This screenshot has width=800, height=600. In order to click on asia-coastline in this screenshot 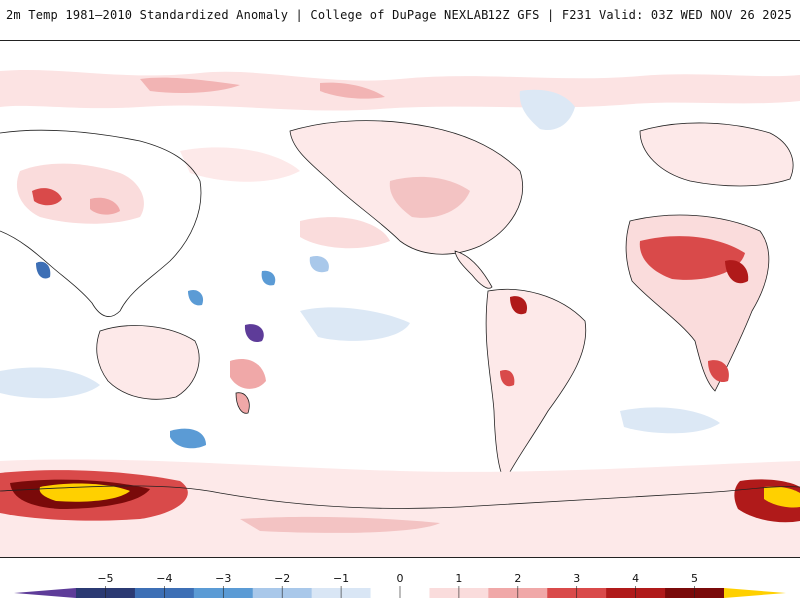, I will do `click(101, 223)`.